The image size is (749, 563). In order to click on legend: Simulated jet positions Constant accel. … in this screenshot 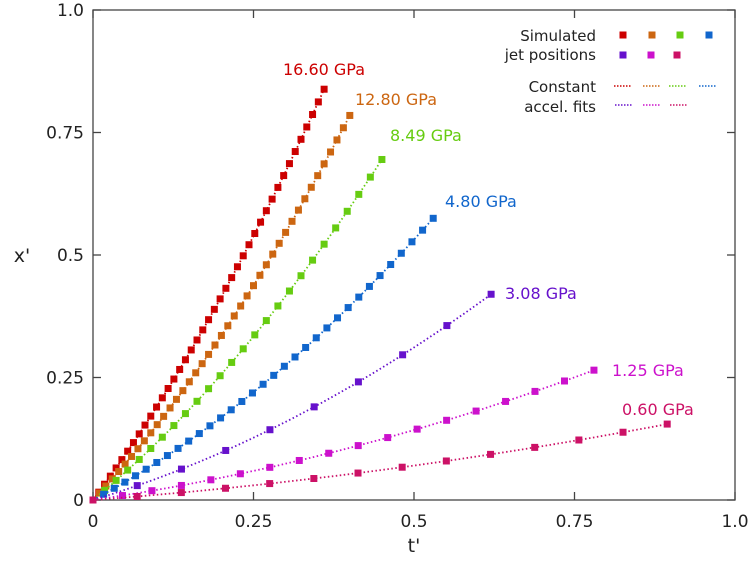, I will do `click(610, 71)`.